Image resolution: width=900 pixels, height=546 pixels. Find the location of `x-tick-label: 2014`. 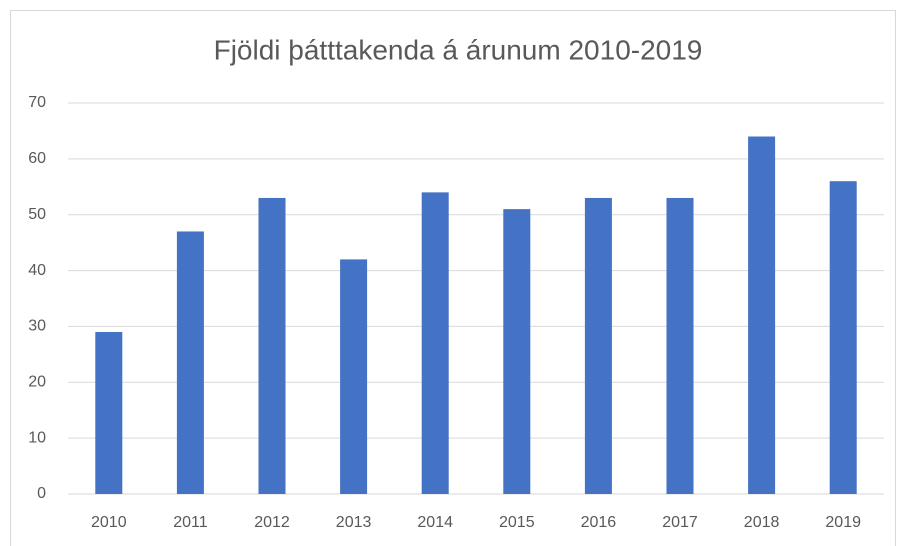

x-tick-label: 2014 is located at coordinates (435, 522).